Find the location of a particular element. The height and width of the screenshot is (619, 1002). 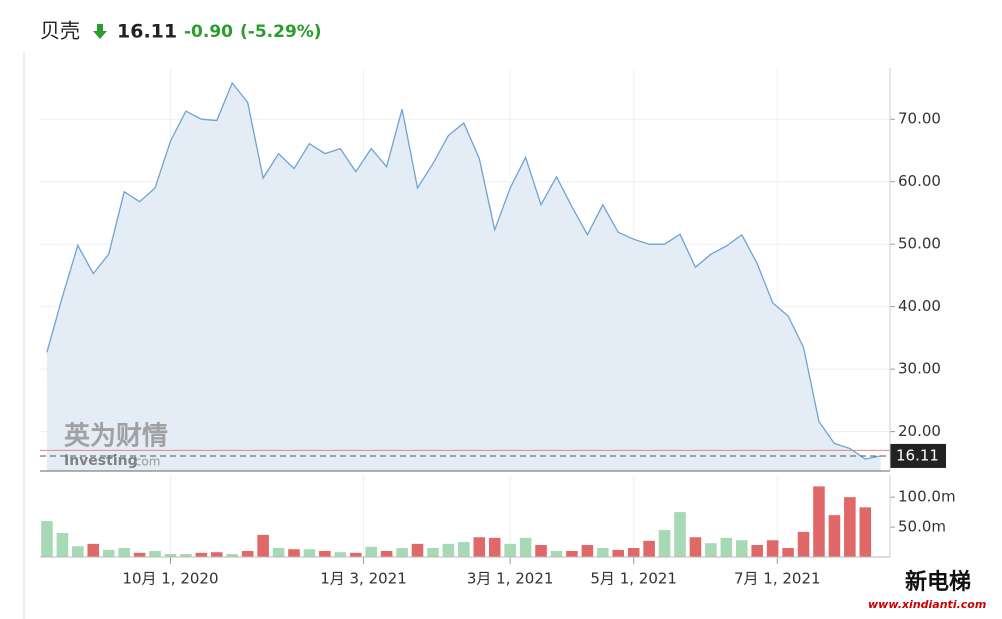

down-arrow is located at coordinates (100, 31).